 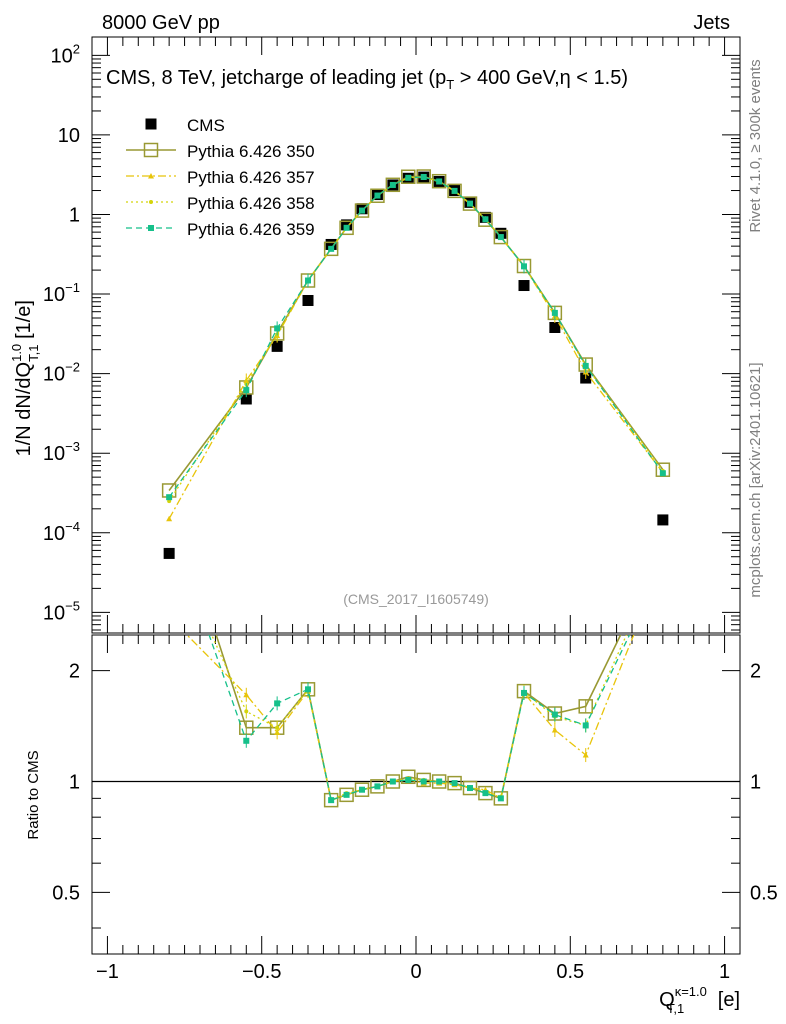 I want to click on main-ytick-label: 10⁻¹, so click(x=61, y=293).